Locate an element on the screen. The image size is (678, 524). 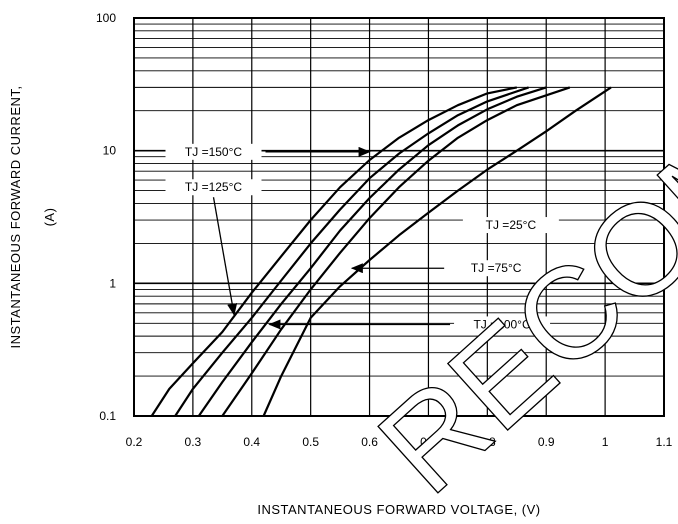
y-tick-label: 1 is located at coordinates (112, 283).